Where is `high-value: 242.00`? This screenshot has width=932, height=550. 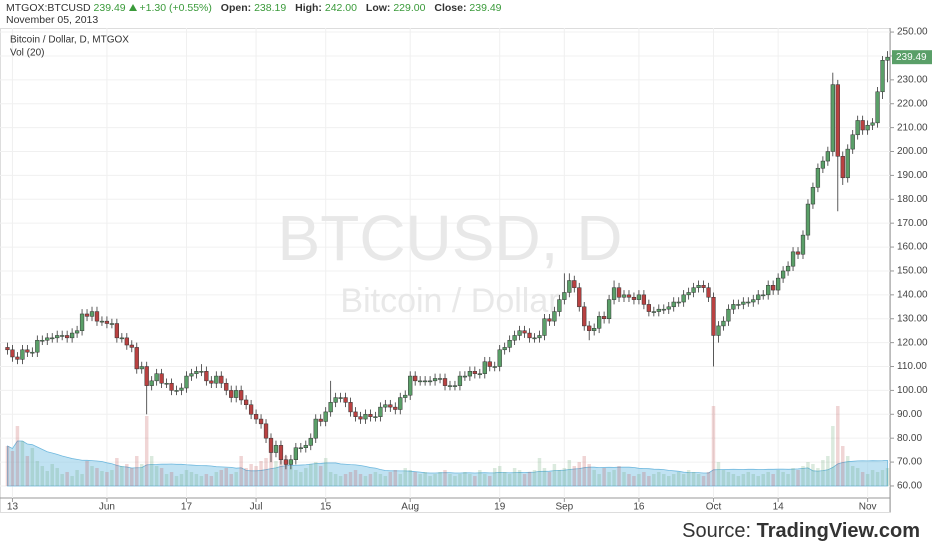 high-value: 242.00 is located at coordinates (340, 8).